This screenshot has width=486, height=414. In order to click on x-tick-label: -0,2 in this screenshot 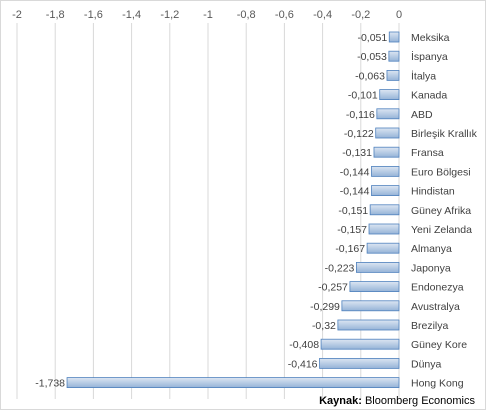, I will do `click(360, 15)`.